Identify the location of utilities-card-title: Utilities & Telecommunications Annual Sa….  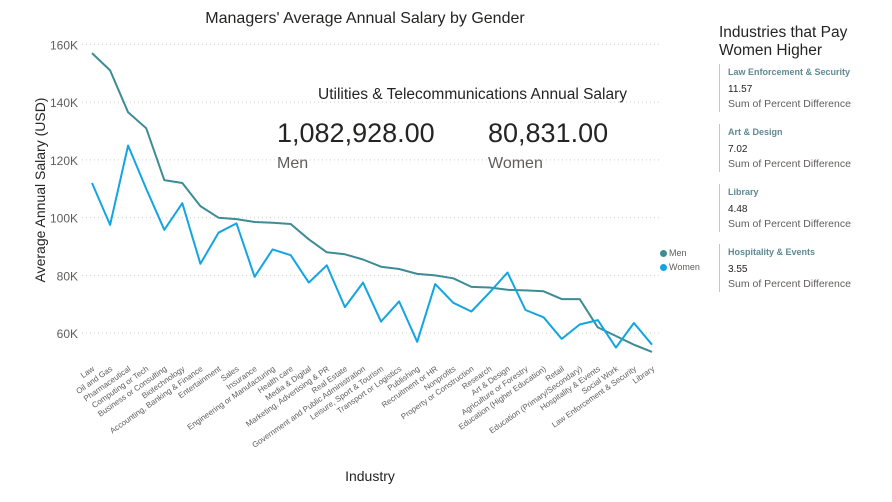
(473, 94).